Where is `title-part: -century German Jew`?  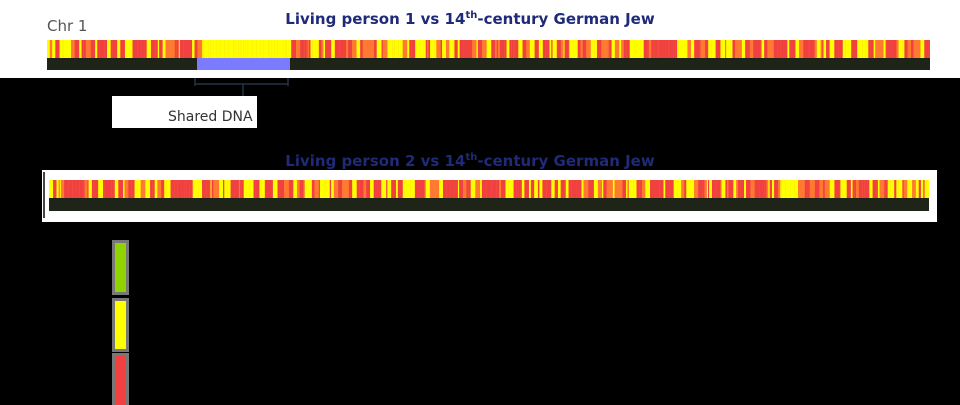 title-part: -century German Jew is located at coordinates (566, 19).